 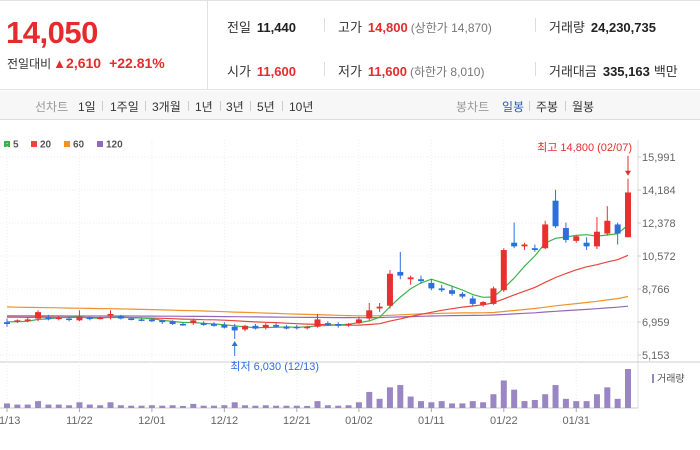 I want to click on up-arrow-icon, so click(x=234, y=343).